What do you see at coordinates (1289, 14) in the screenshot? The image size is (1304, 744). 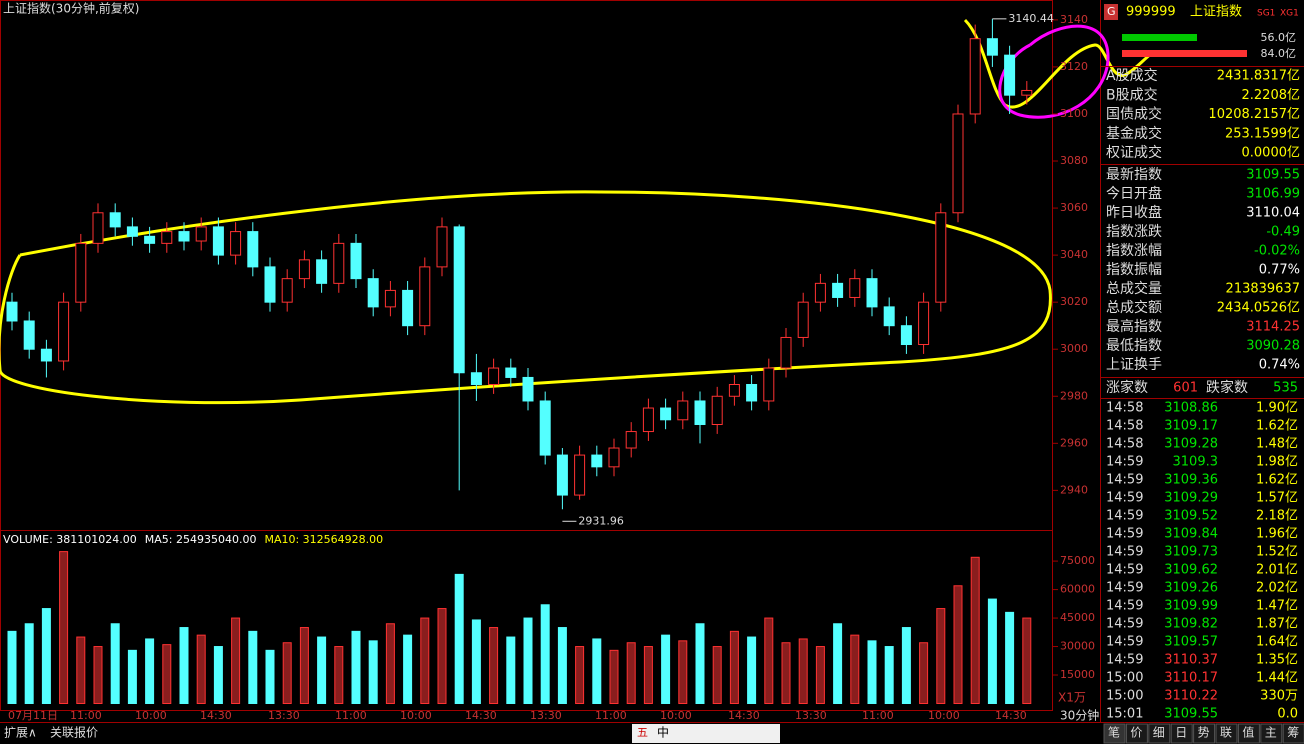 I see `tag: XG1` at bounding box center [1289, 14].